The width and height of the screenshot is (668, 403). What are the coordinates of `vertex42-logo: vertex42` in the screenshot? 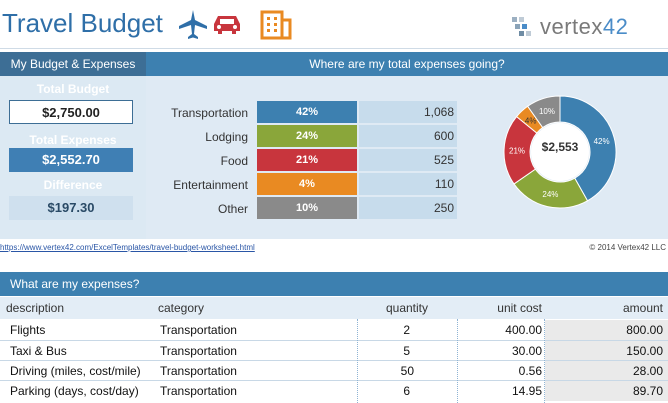 It's located at (569, 27).